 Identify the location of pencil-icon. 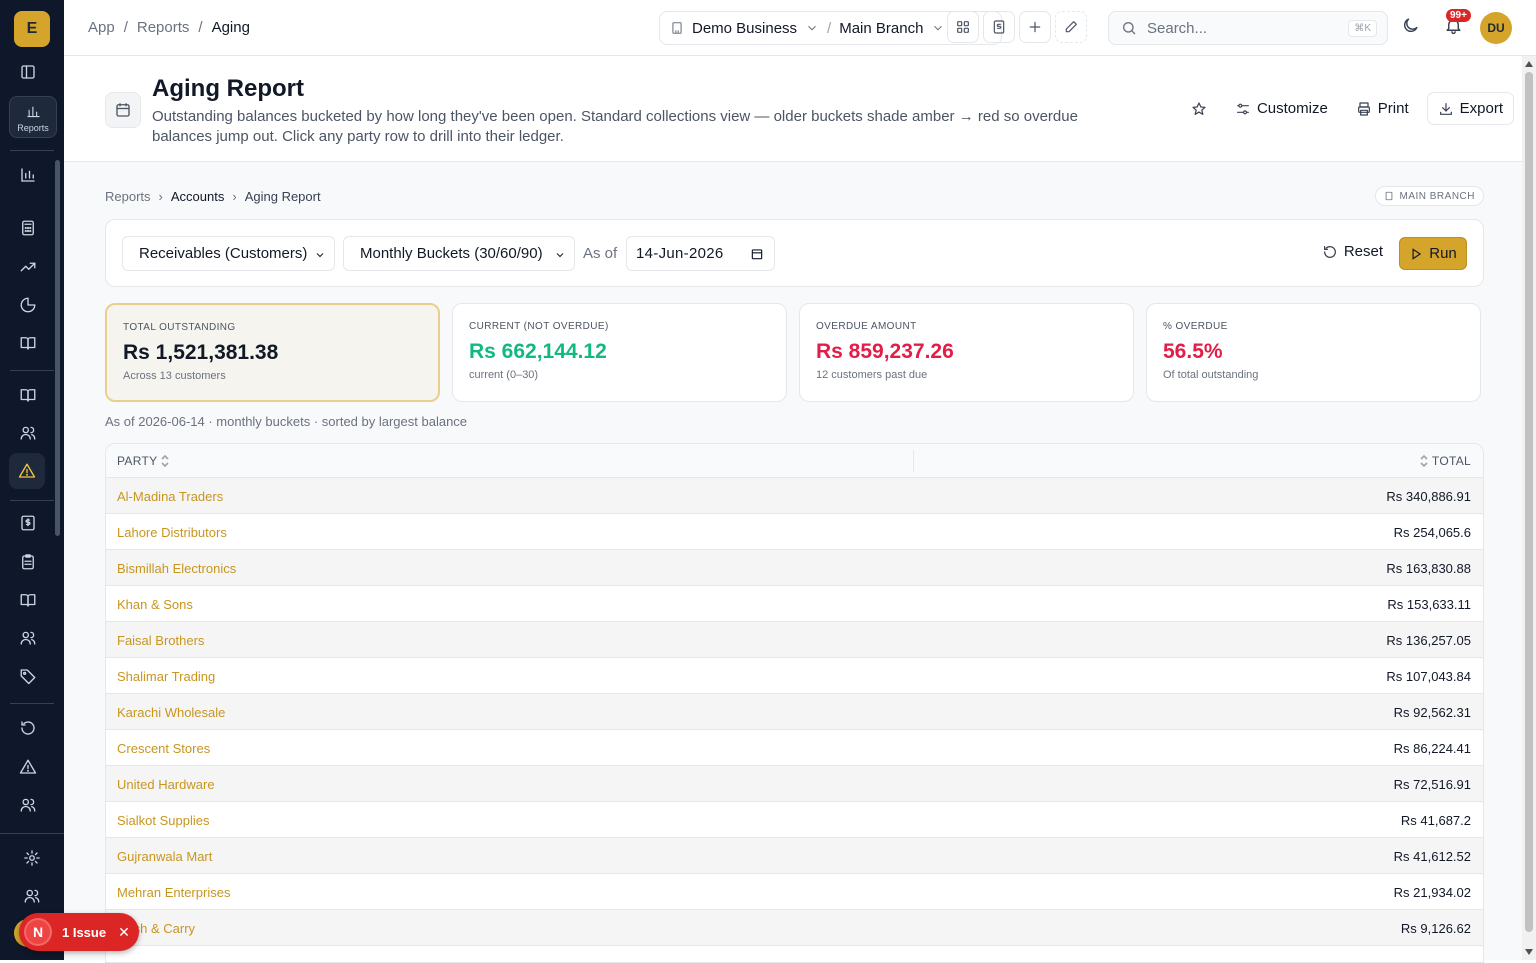
(1071, 27).